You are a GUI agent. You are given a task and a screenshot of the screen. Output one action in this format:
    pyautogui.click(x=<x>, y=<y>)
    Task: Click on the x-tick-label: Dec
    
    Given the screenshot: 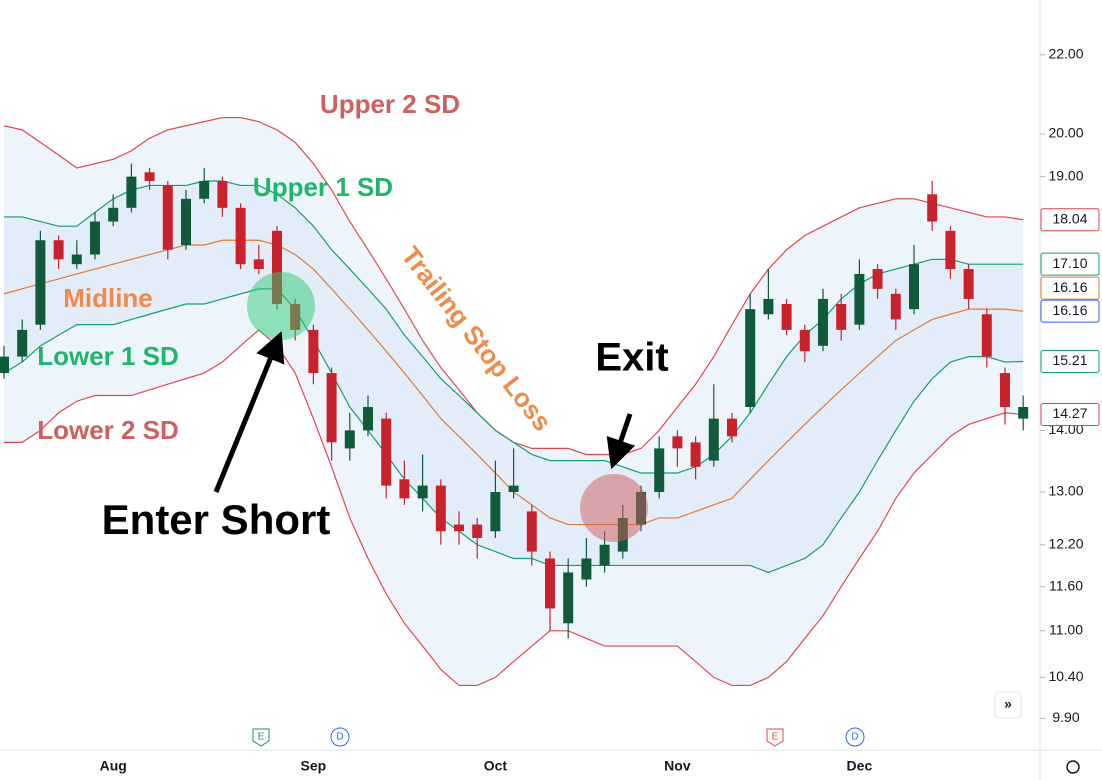 What is the action you would take?
    pyautogui.click(x=860, y=766)
    